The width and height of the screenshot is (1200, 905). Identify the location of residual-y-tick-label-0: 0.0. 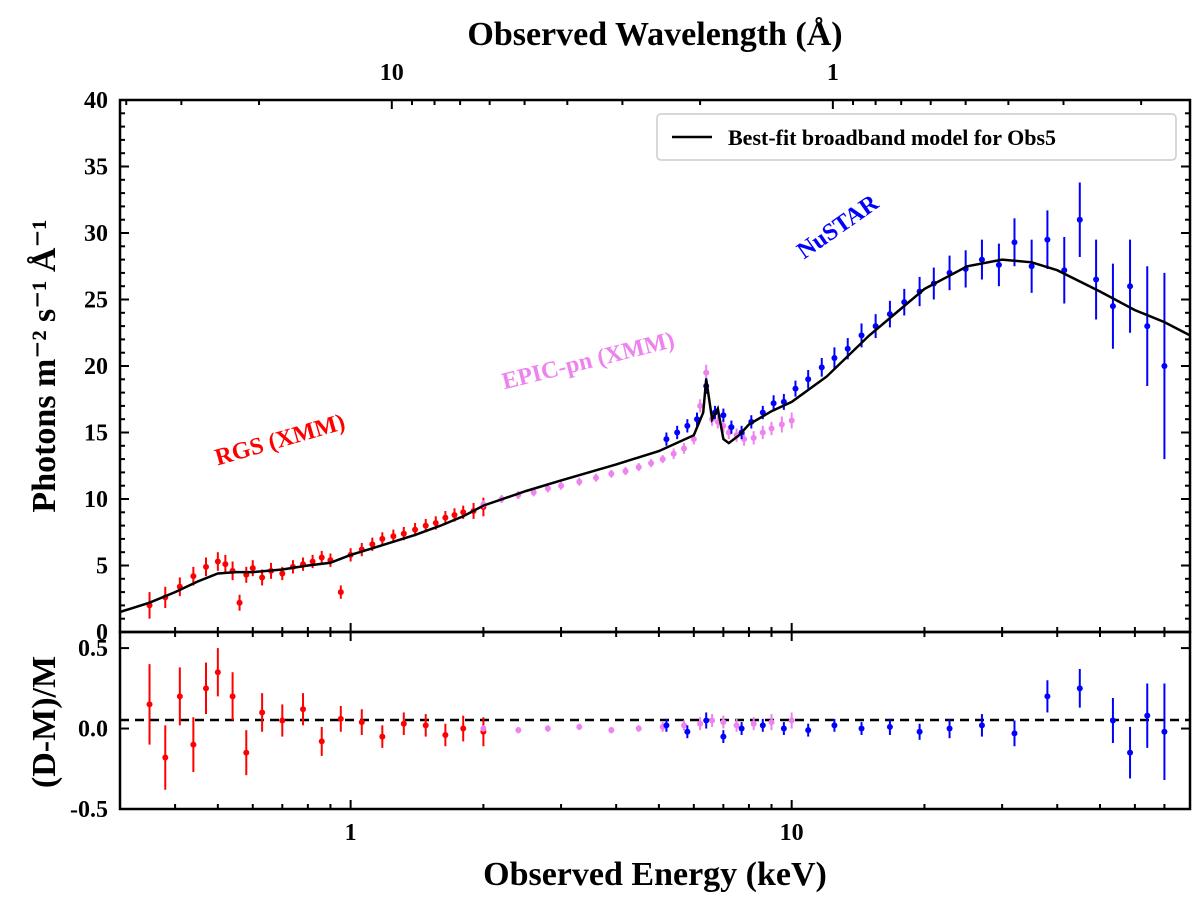
(93, 730).